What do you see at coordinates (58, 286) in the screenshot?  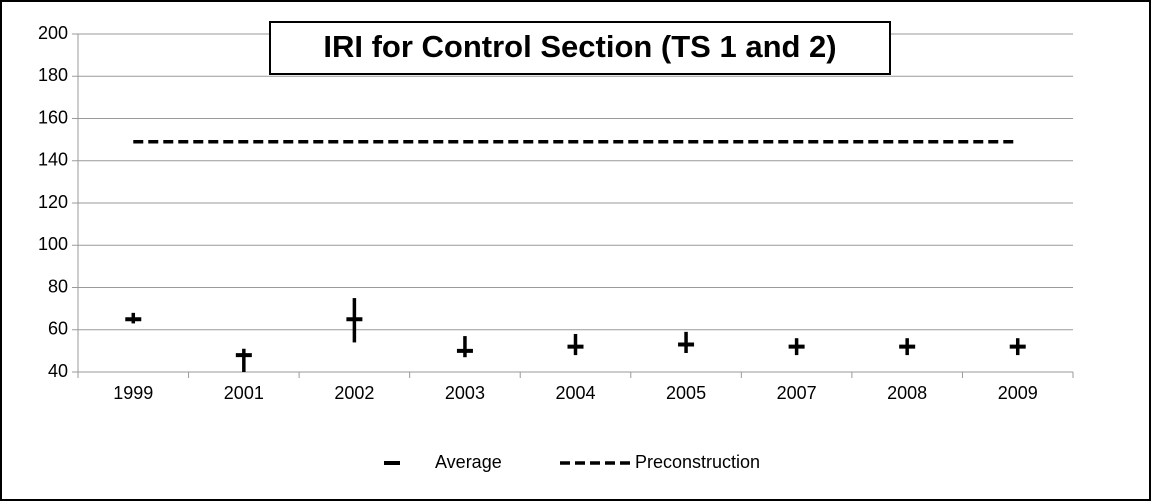 I see `y-tick-label: 80` at bounding box center [58, 286].